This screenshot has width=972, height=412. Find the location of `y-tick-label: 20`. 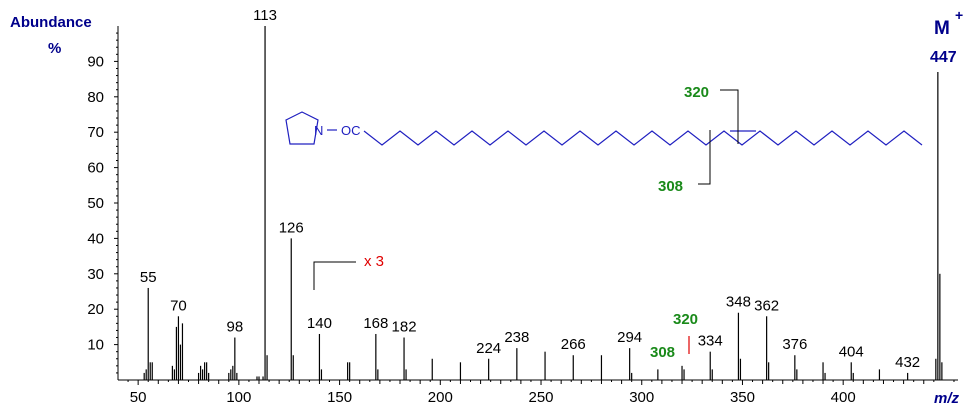

y-tick-label: 20 is located at coordinates (95, 309).